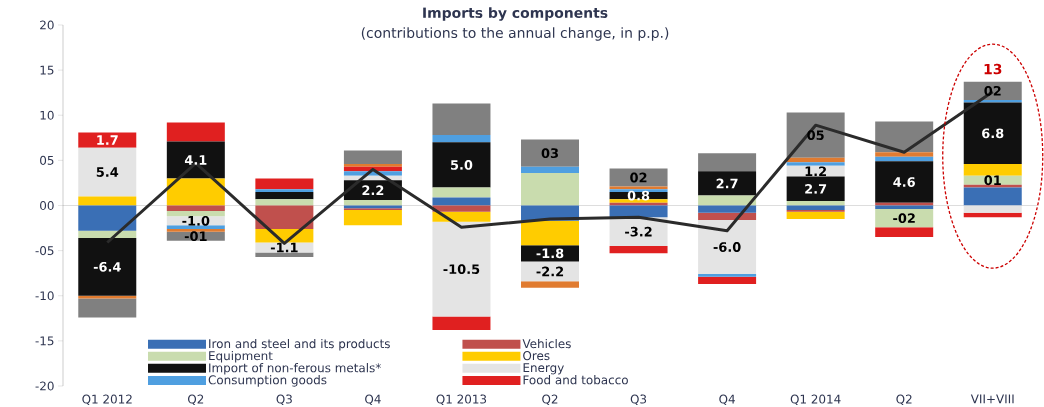 This screenshot has width=1044, height=407. I want to click on x-tick-label: VII+VIII, so click(992, 399).